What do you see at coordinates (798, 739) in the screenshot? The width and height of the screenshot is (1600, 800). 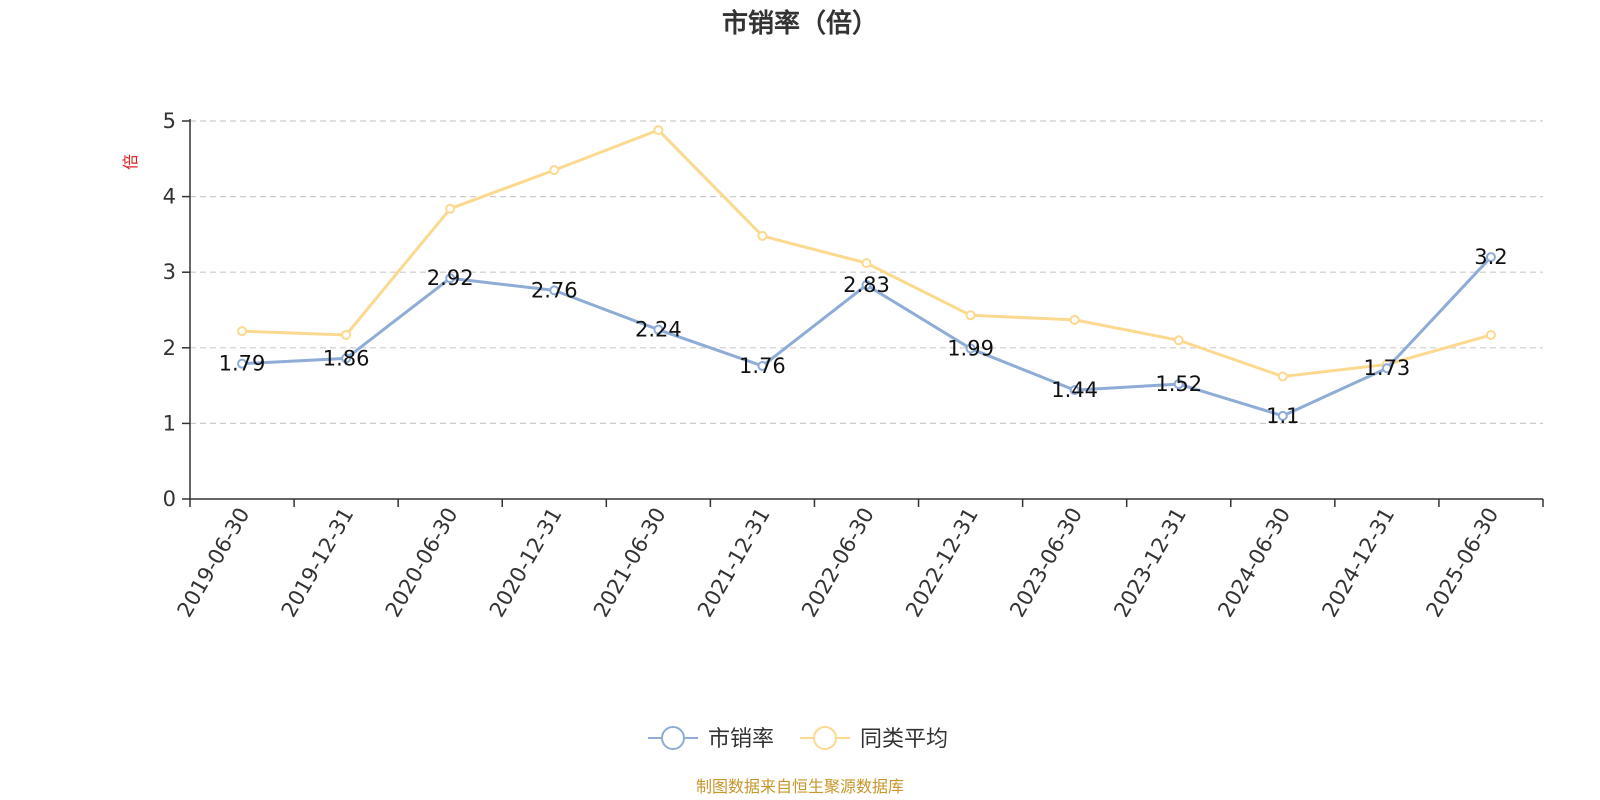 I see `legend: 市销率 同类平均` at bounding box center [798, 739].